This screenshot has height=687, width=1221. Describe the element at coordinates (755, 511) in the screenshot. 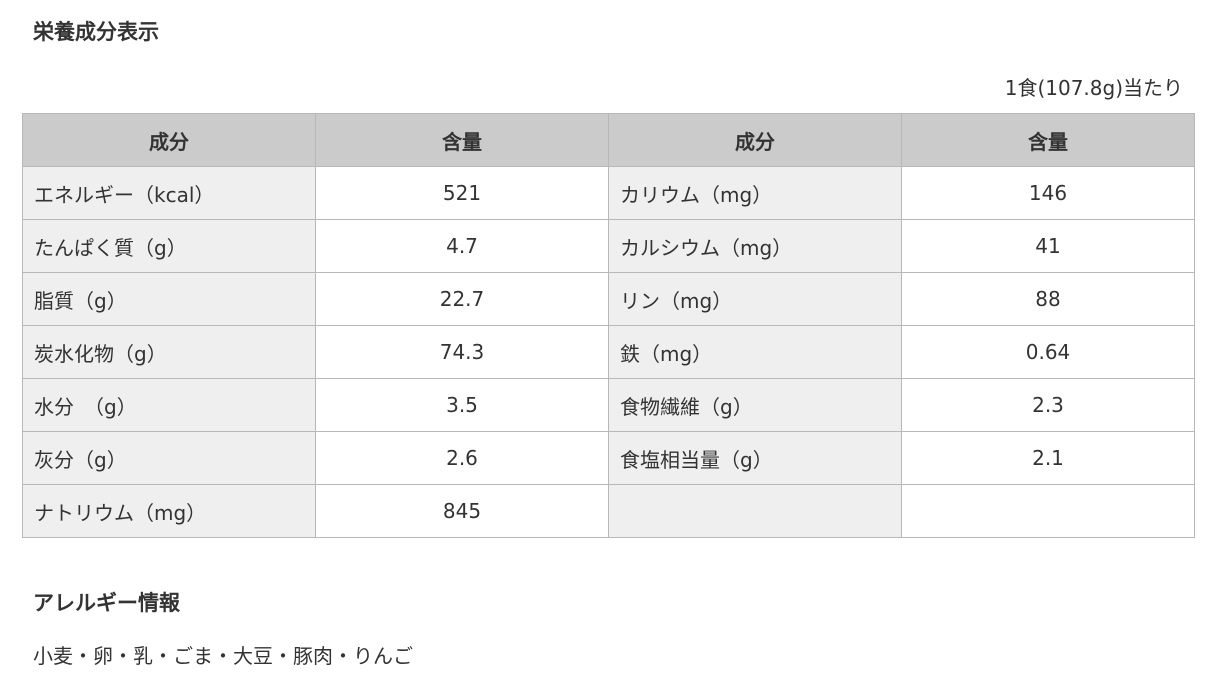

I see `nutrient-name` at that location.